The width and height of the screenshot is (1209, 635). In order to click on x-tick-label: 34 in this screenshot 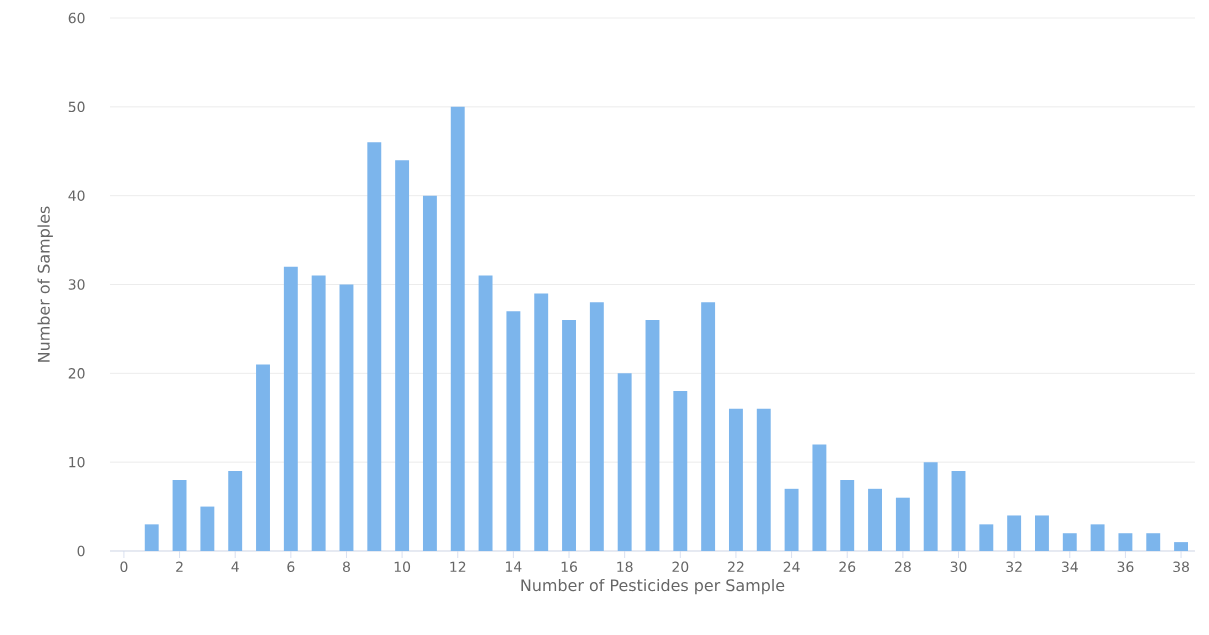, I will do `click(1069, 567)`.